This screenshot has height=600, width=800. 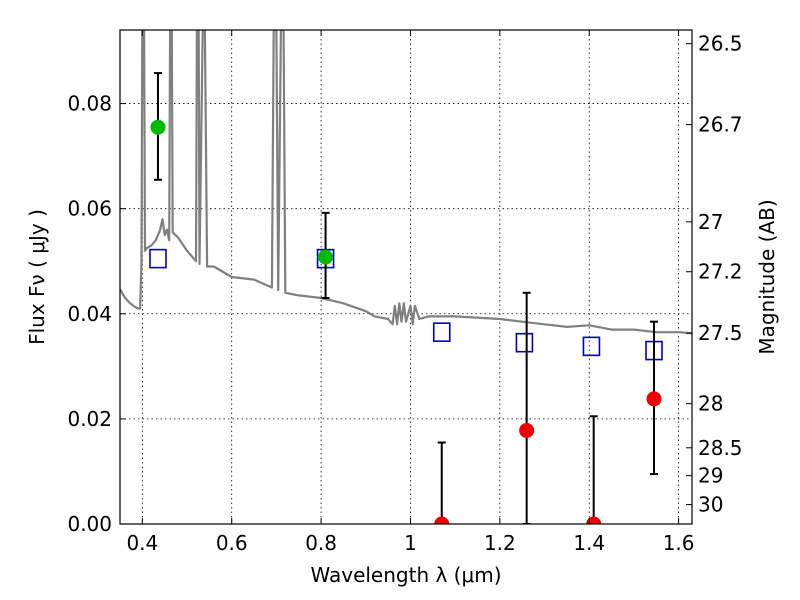 What do you see at coordinates (89, 314) in the screenshot?
I see `y-tick-label: 0.04` at bounding box center [89, 314].